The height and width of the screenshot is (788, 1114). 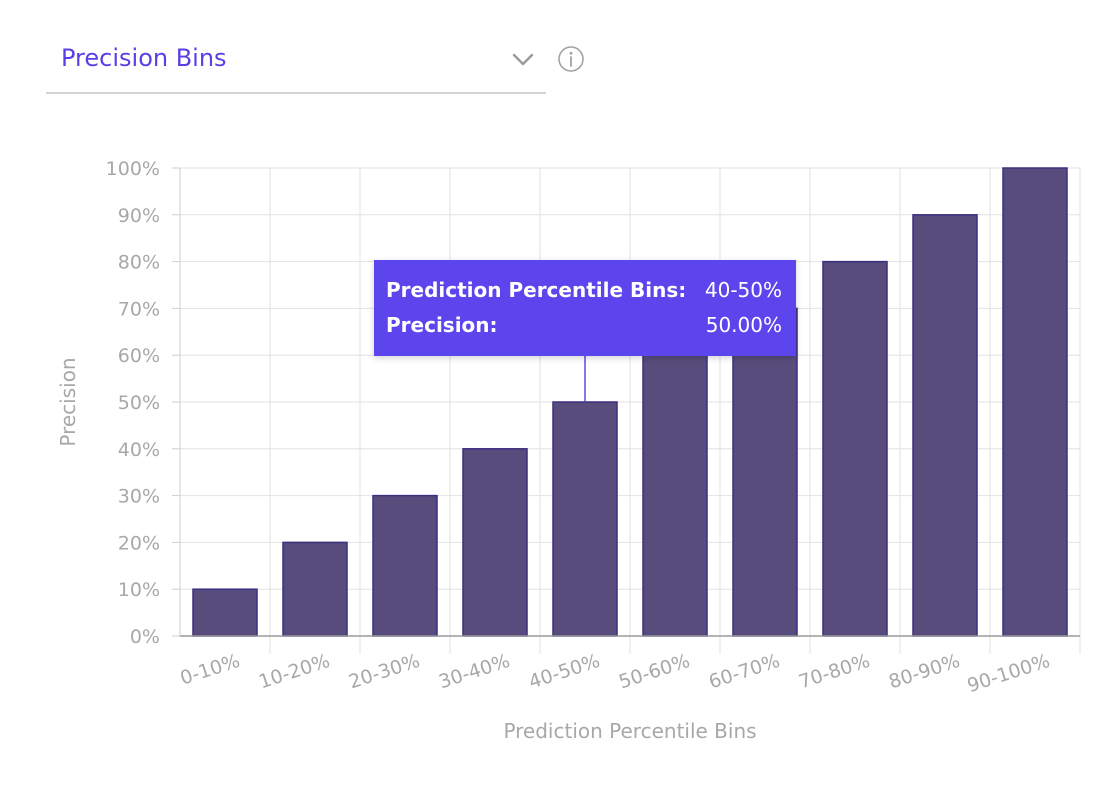 I want to click on y-tick-label: 60%, so click(x=139, y=356).